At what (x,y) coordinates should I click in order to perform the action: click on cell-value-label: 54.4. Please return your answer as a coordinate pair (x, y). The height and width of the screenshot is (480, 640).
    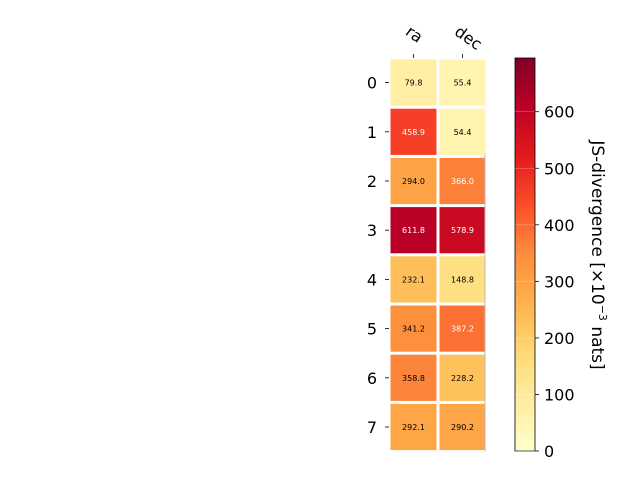
    Looking at the image, I should click on (463, 132).